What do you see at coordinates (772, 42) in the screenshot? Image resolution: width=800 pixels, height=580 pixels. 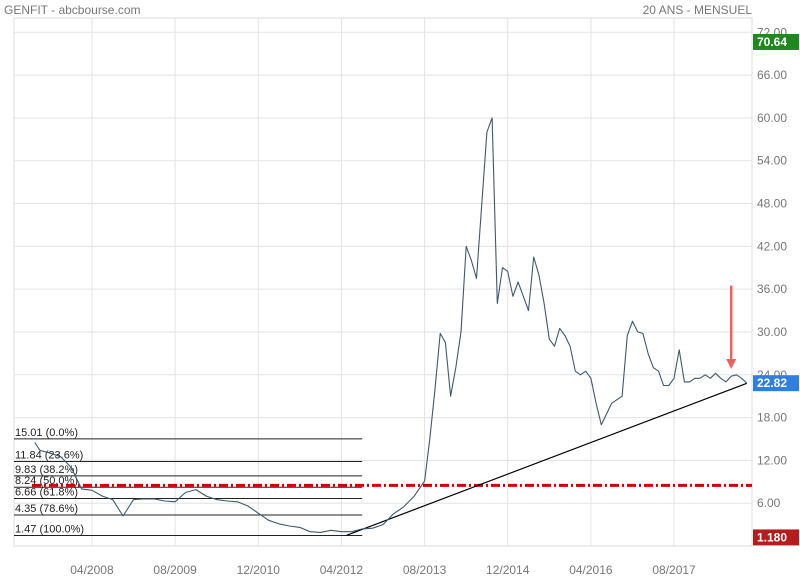 I see `value-badge-label: 70.64` at bounding box center [772, 42].